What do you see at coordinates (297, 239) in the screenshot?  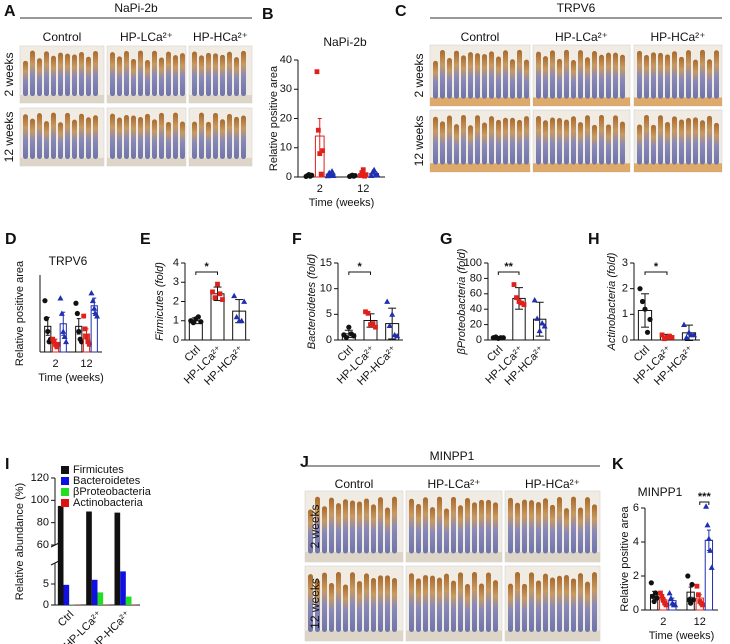 I see `panel-letter: F` at bounding box center [297, 239].